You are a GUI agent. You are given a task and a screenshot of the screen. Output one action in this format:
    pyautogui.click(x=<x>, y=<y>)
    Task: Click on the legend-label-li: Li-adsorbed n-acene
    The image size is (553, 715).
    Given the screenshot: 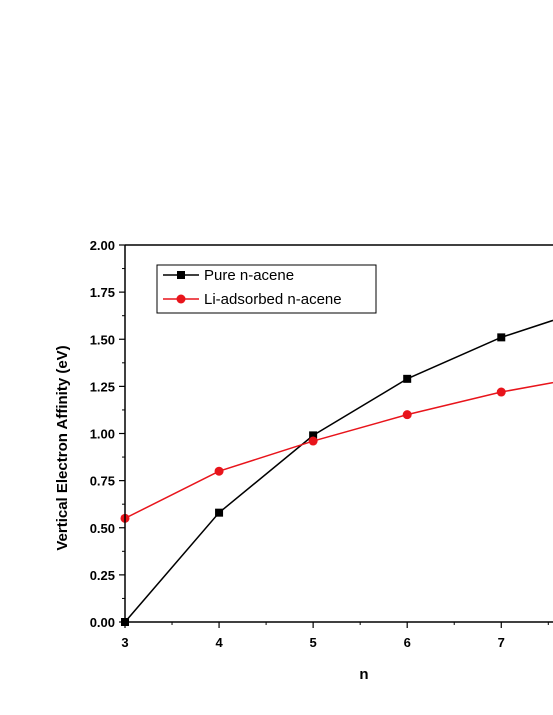 What is the action you would take?
    pyautogui.click(x=273, y=299)
    